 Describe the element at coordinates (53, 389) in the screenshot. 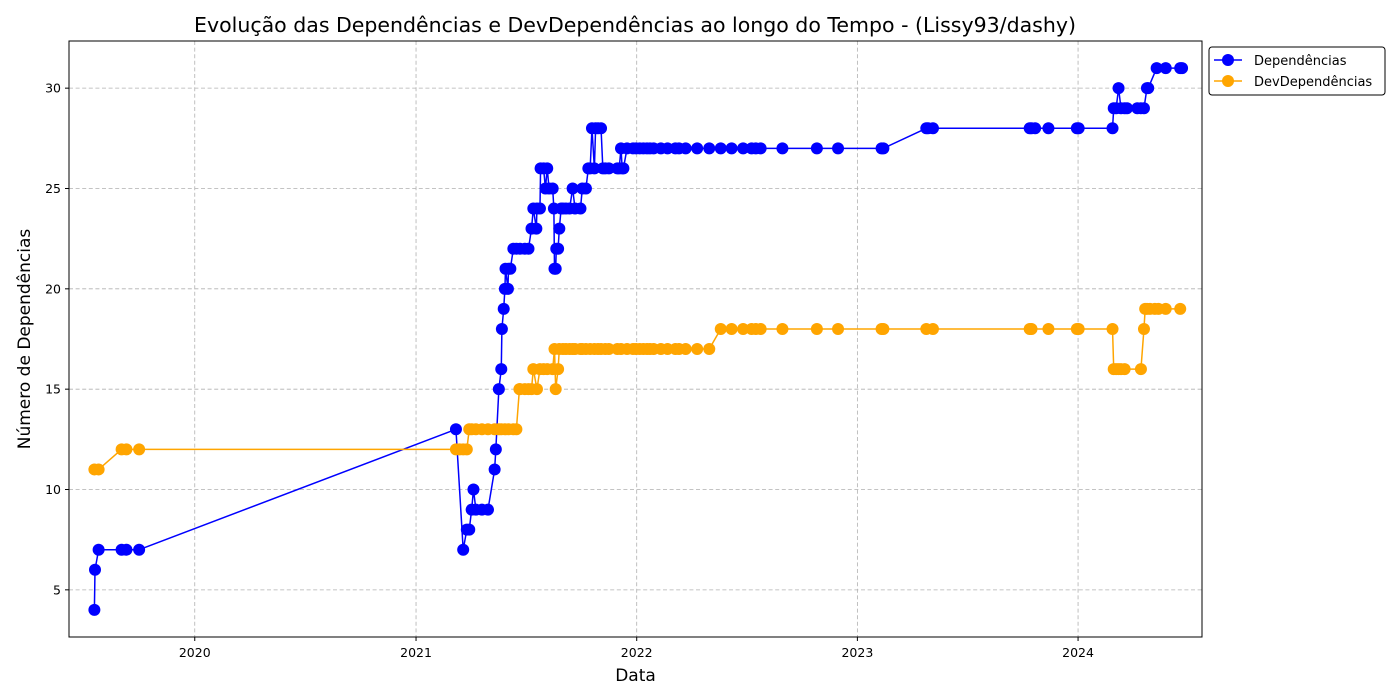

I see `y-tick-label: 15` at that location.